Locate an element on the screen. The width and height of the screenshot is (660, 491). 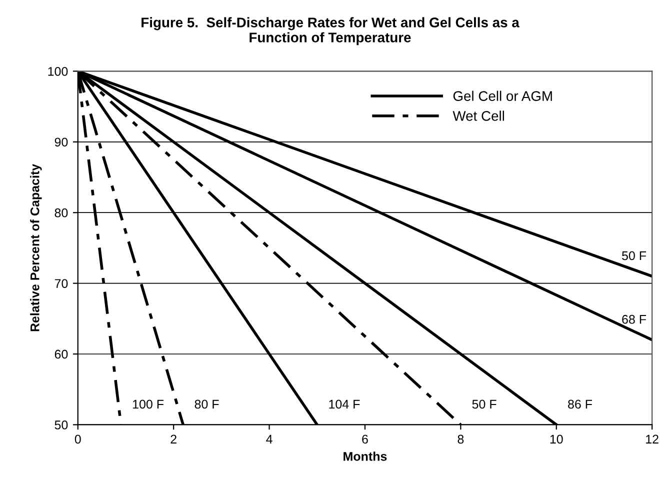
y-tick-label: 100 is located at coordinates (58, 71).